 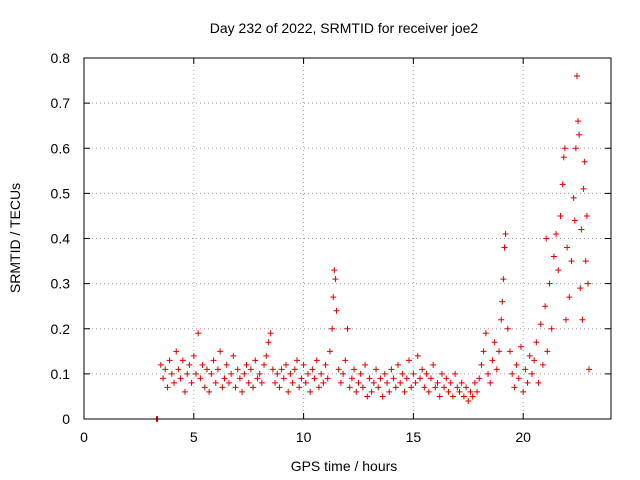 I want to click on y-tick-label: 0.3, so click(x=61, y=284).